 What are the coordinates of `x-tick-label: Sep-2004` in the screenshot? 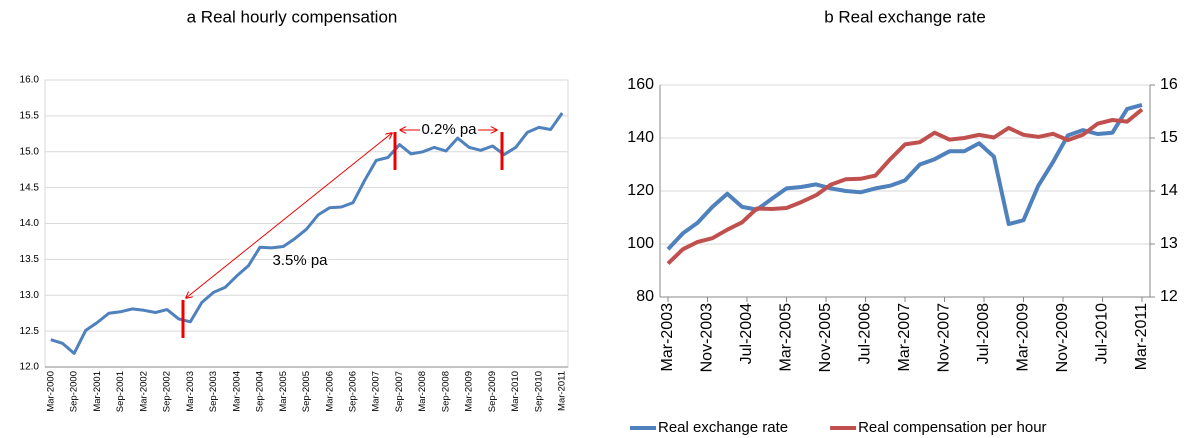 It's located at (260, 391).